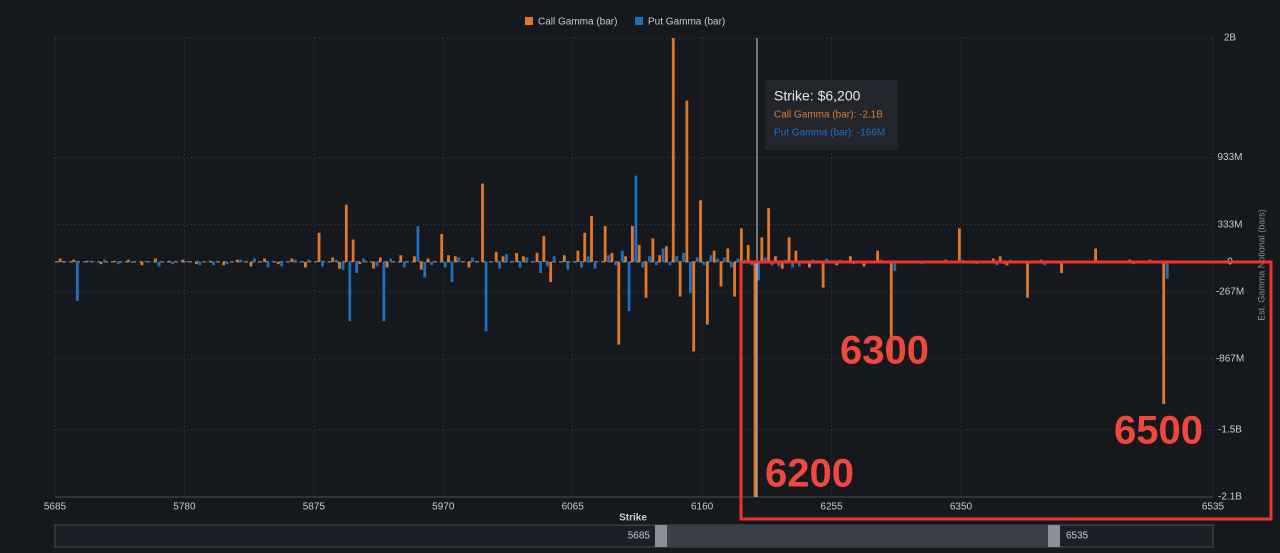  Describe the element at coordinates (577, 22) in the screenshot. I see `legend-label: Call Gamma (bar)` at that location.